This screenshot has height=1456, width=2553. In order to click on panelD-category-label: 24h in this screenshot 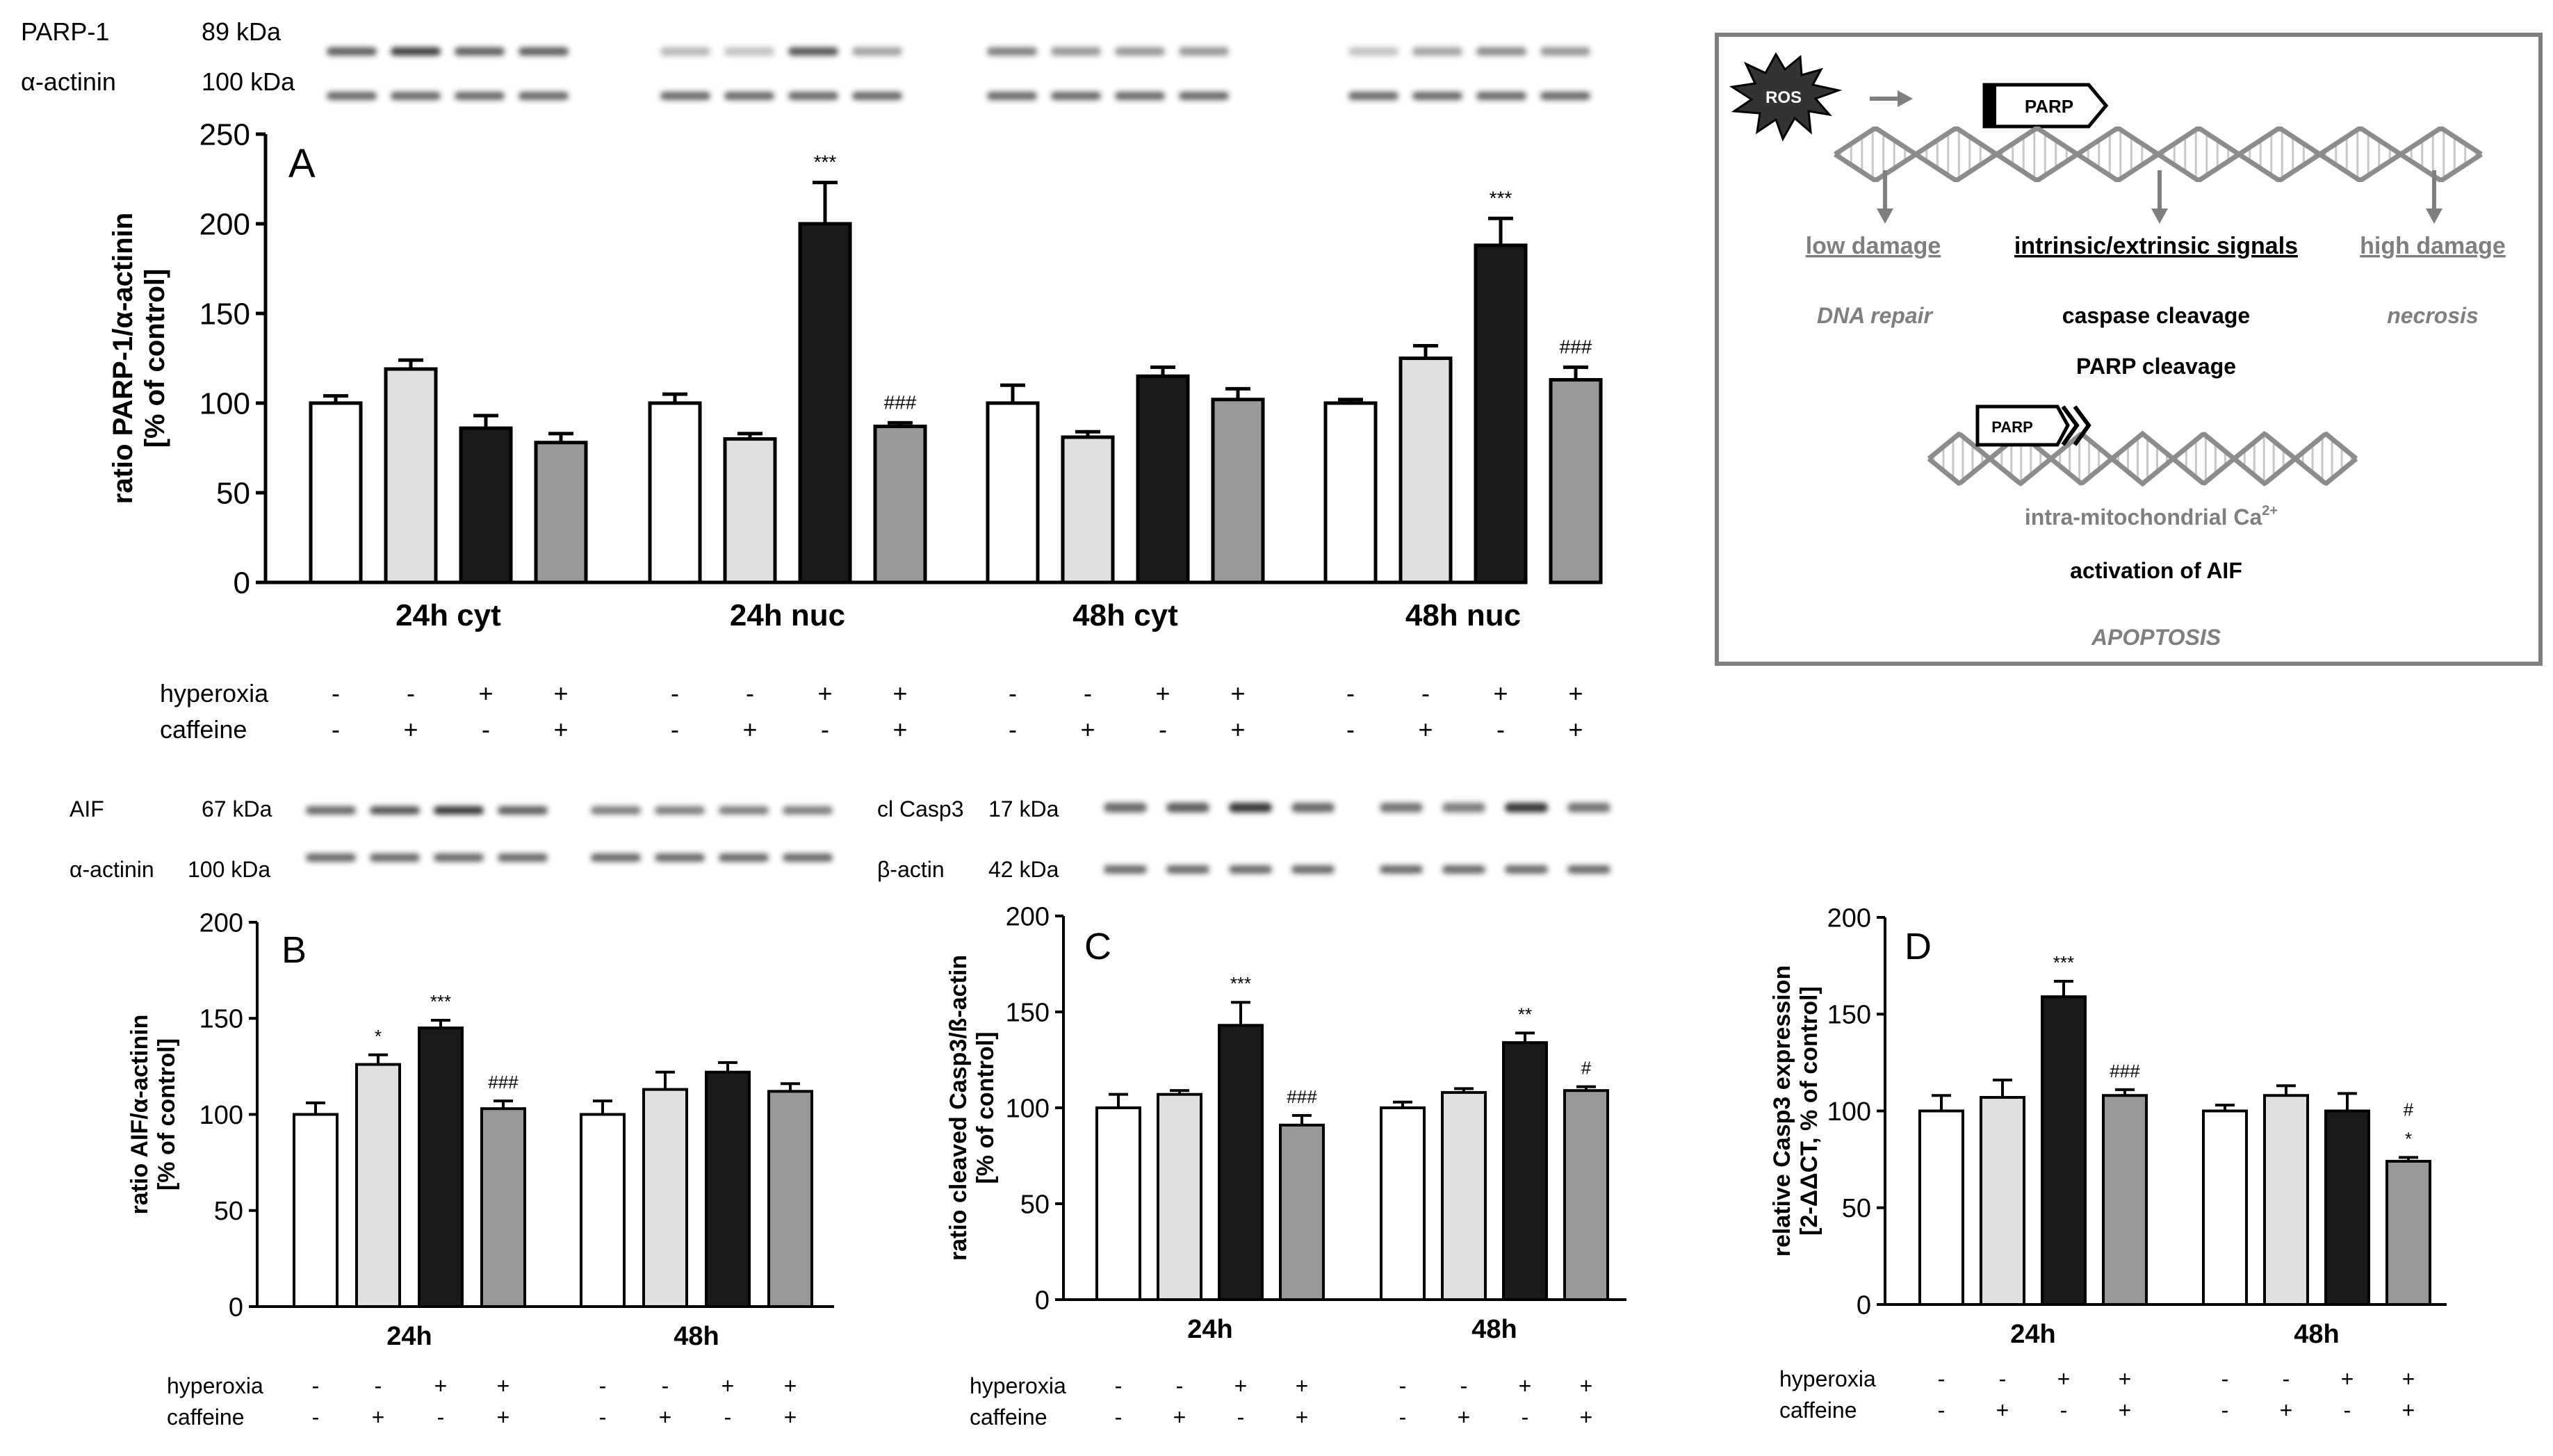, I will do `click(2033, 1334)`.